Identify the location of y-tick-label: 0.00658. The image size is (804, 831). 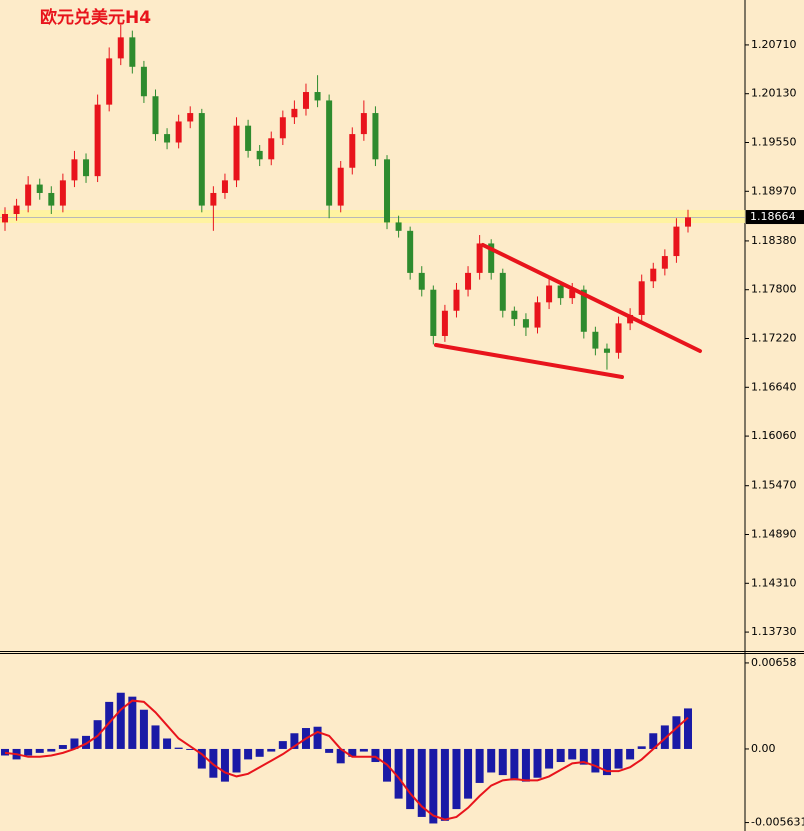
(774, 662).